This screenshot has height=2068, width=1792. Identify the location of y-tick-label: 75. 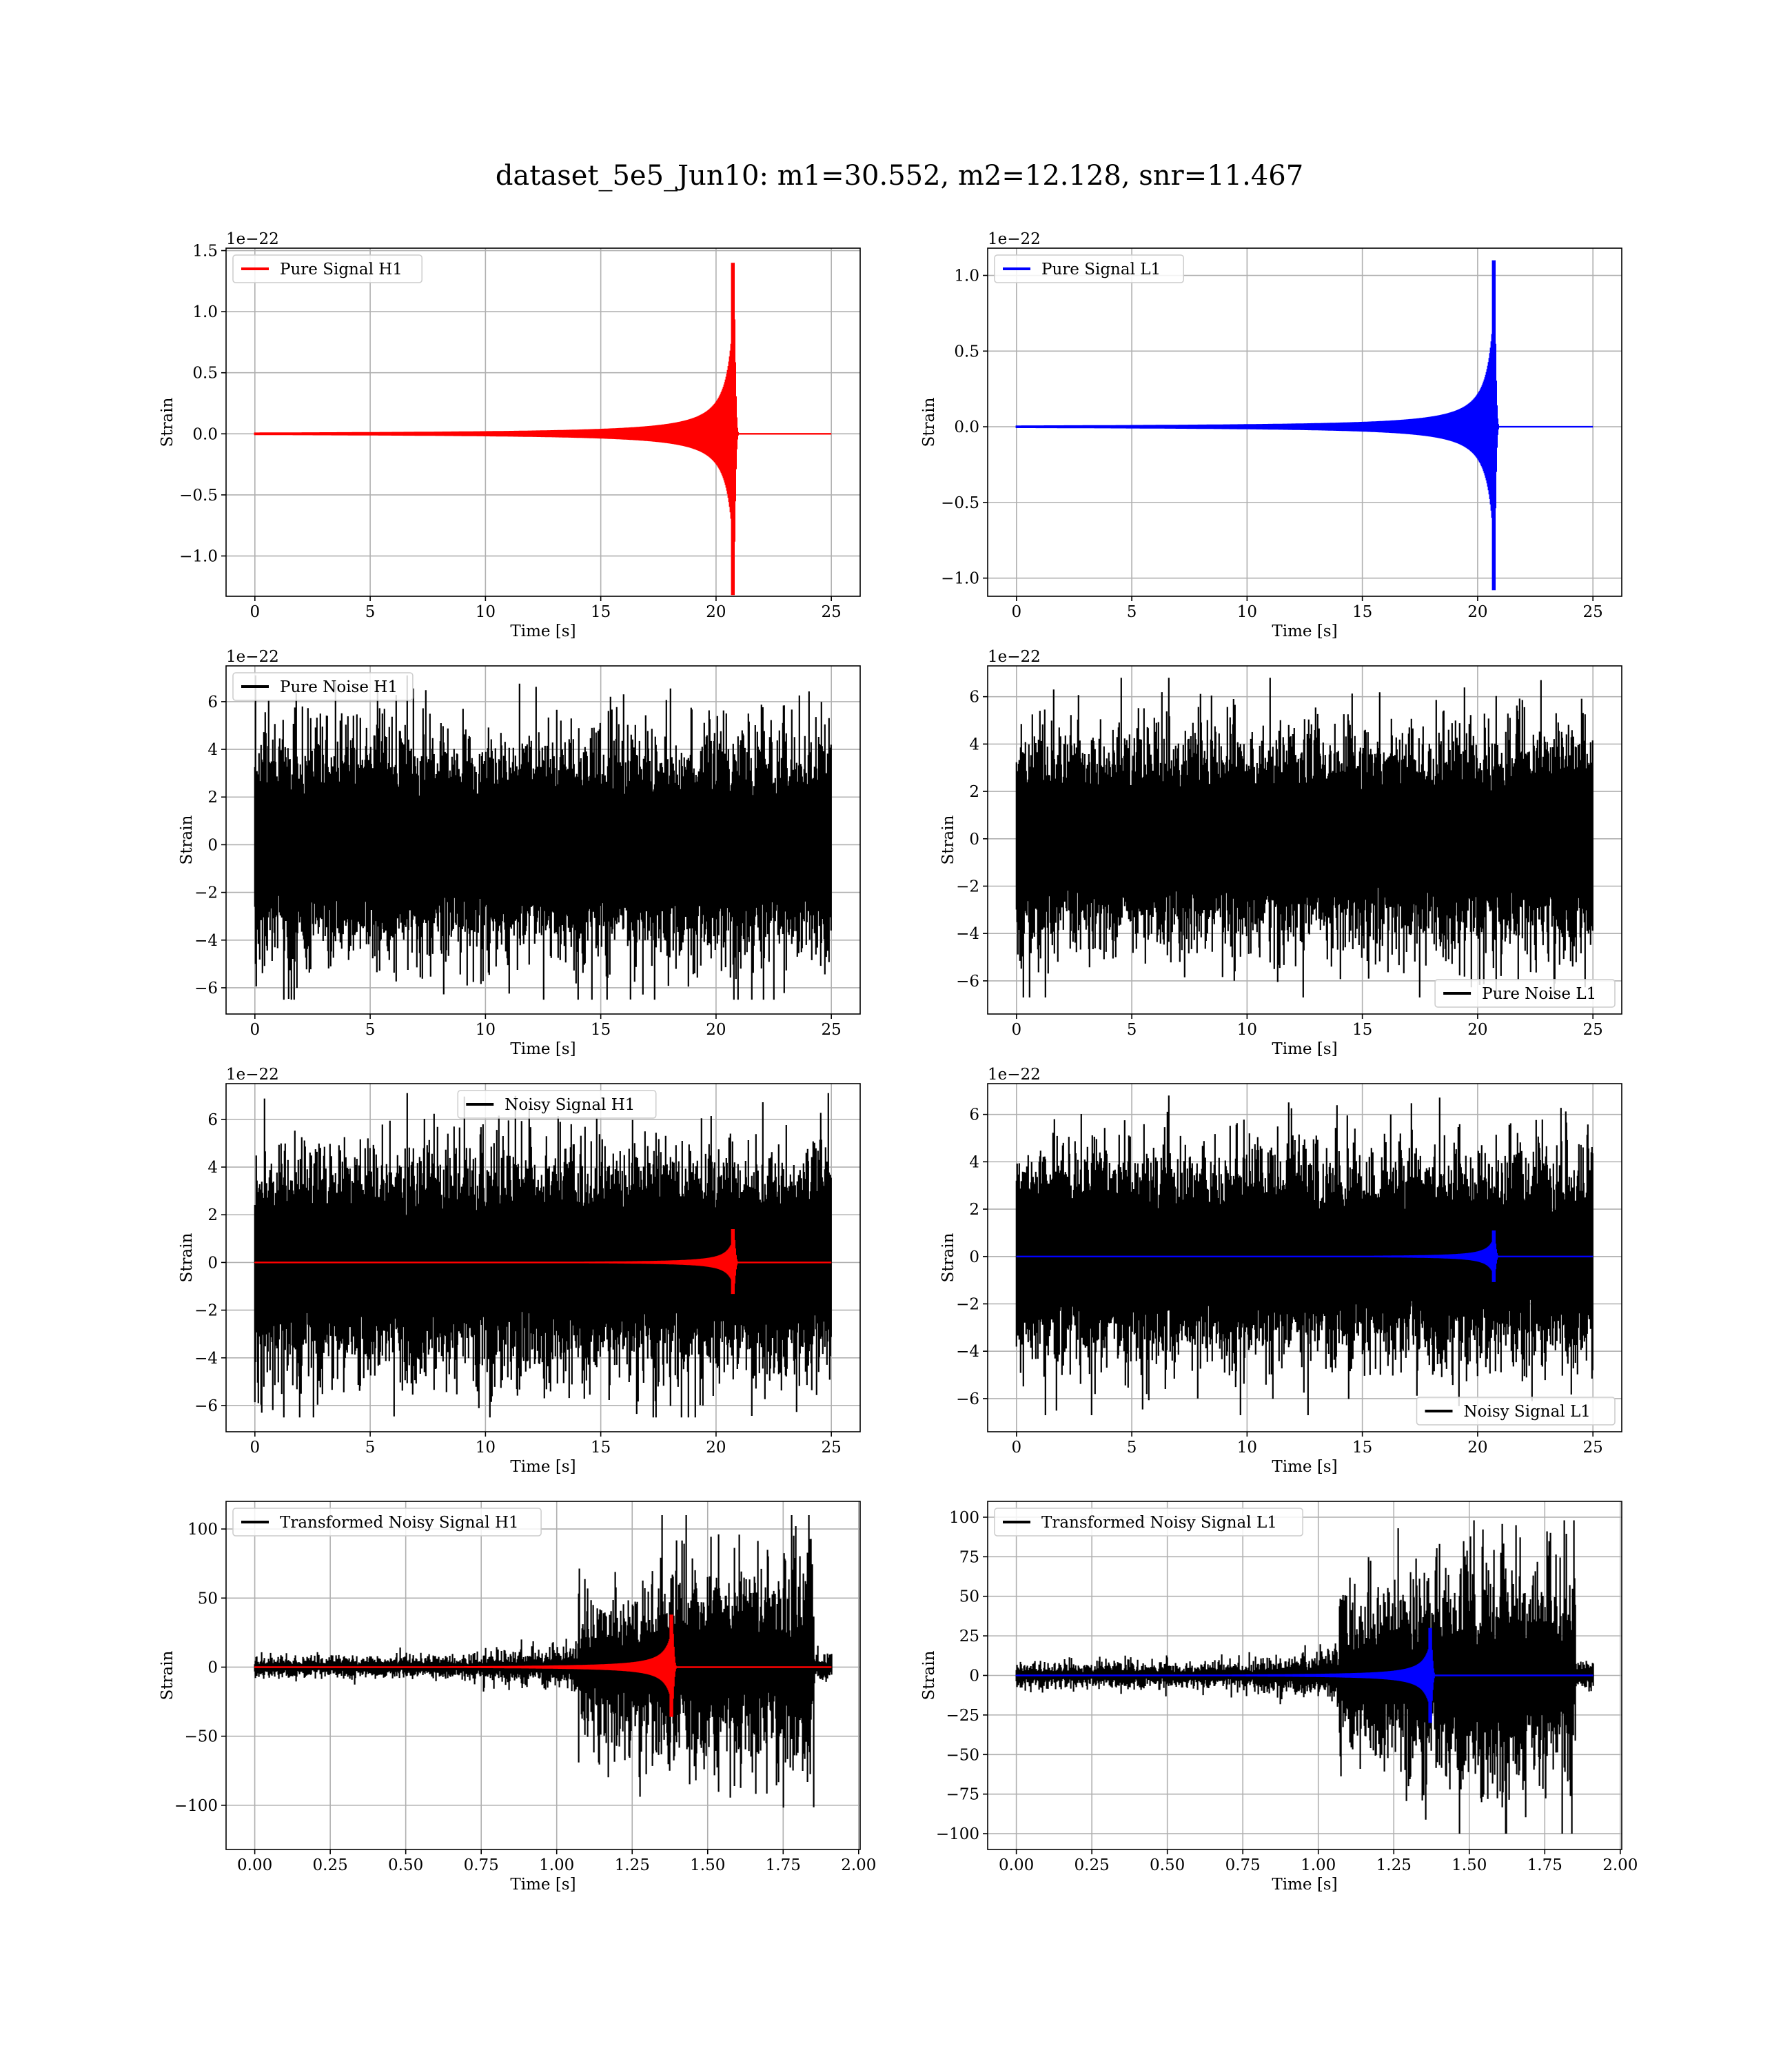
(969, 1557).